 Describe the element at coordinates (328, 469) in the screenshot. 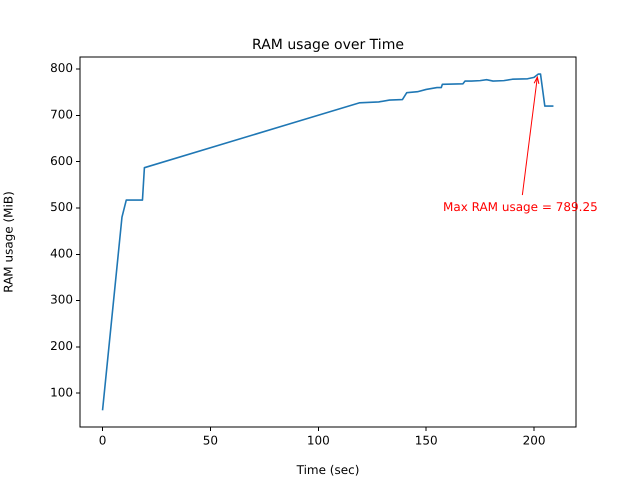

I see `x-axis-title: Time (sec)` at that location.